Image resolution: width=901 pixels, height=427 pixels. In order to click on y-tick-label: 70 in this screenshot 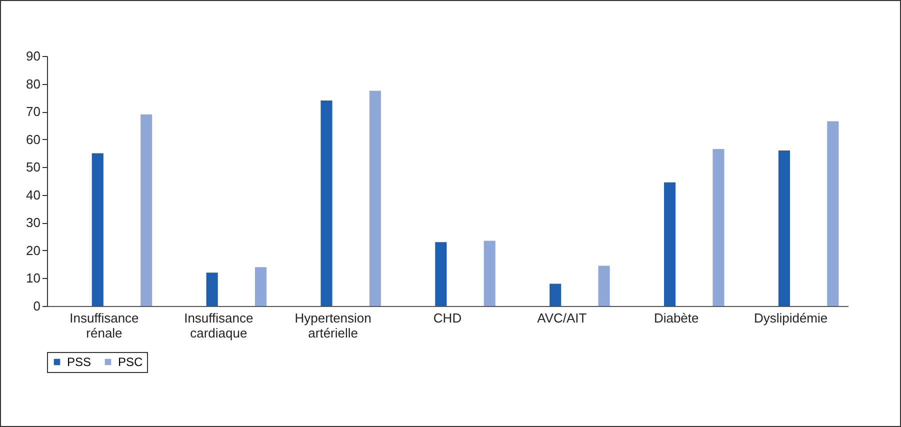, I will do `click(33, 112)`.